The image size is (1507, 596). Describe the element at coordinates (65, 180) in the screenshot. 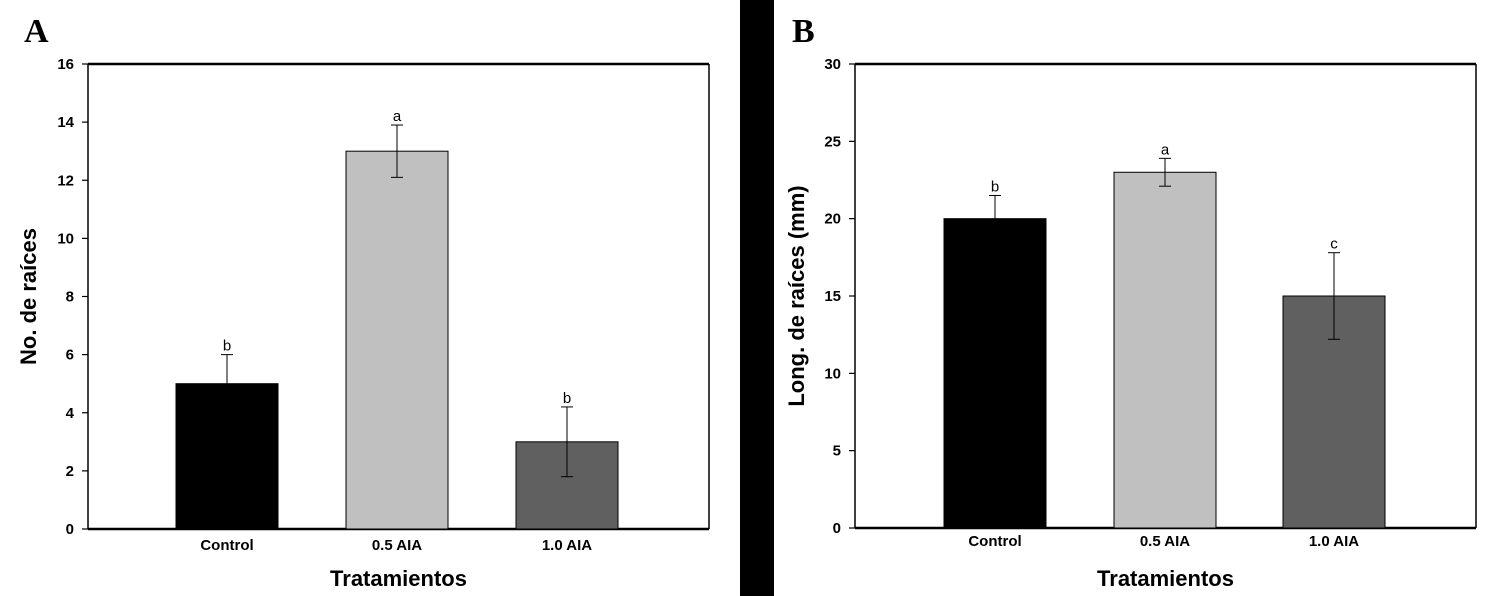

I see `y-tick-label: 12` at that location.